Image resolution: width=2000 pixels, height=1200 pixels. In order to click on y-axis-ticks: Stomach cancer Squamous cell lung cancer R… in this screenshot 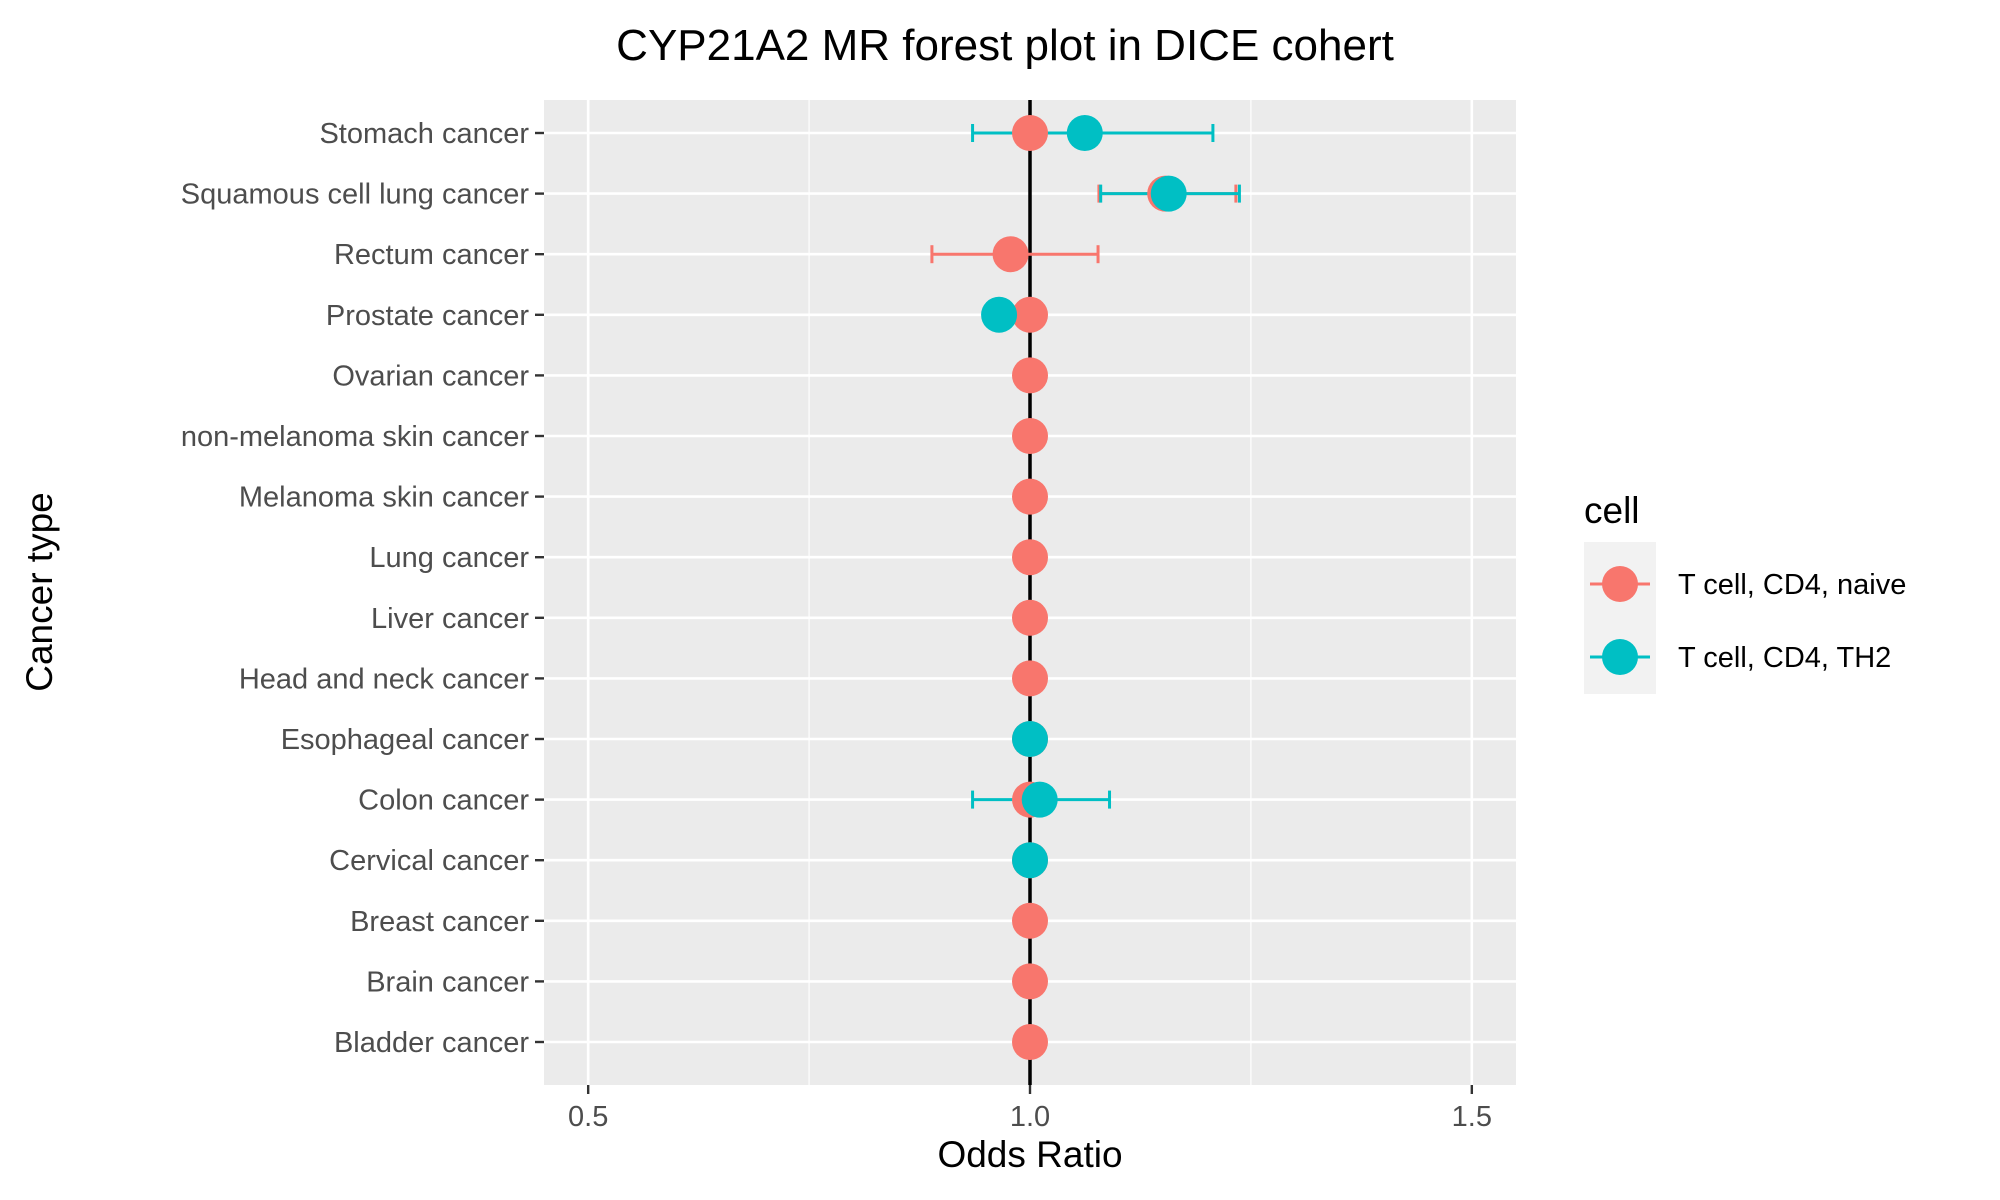, I will do `click(362, 588)`.